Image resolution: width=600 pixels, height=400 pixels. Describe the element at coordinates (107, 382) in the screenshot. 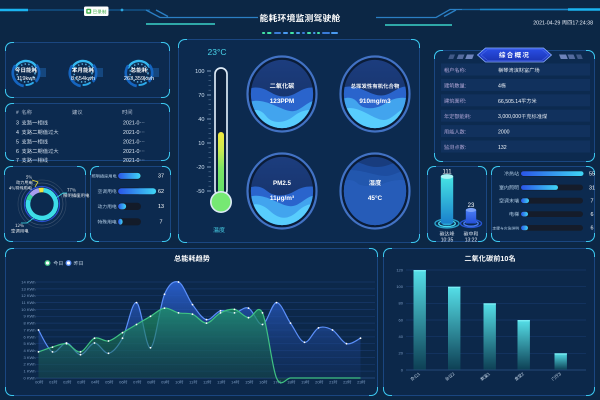

I see `svg-text: 05` at that location.